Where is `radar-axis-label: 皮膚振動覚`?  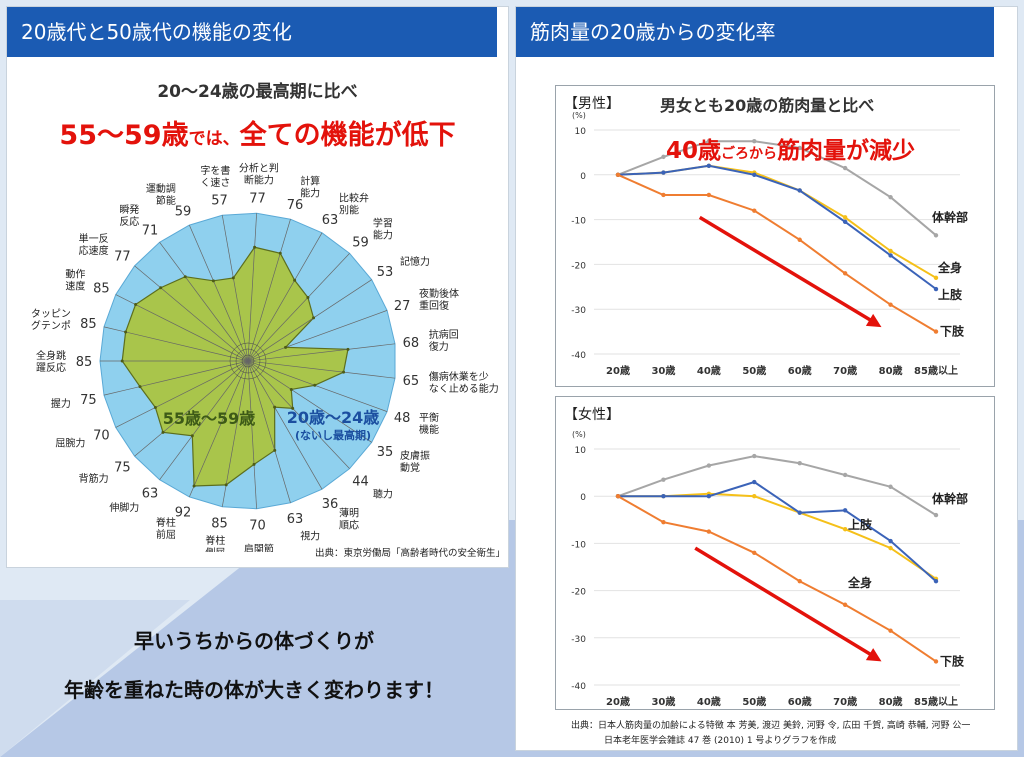
radar-axis-label: 皮膚振動覚 is located at coordinates (415, 461).